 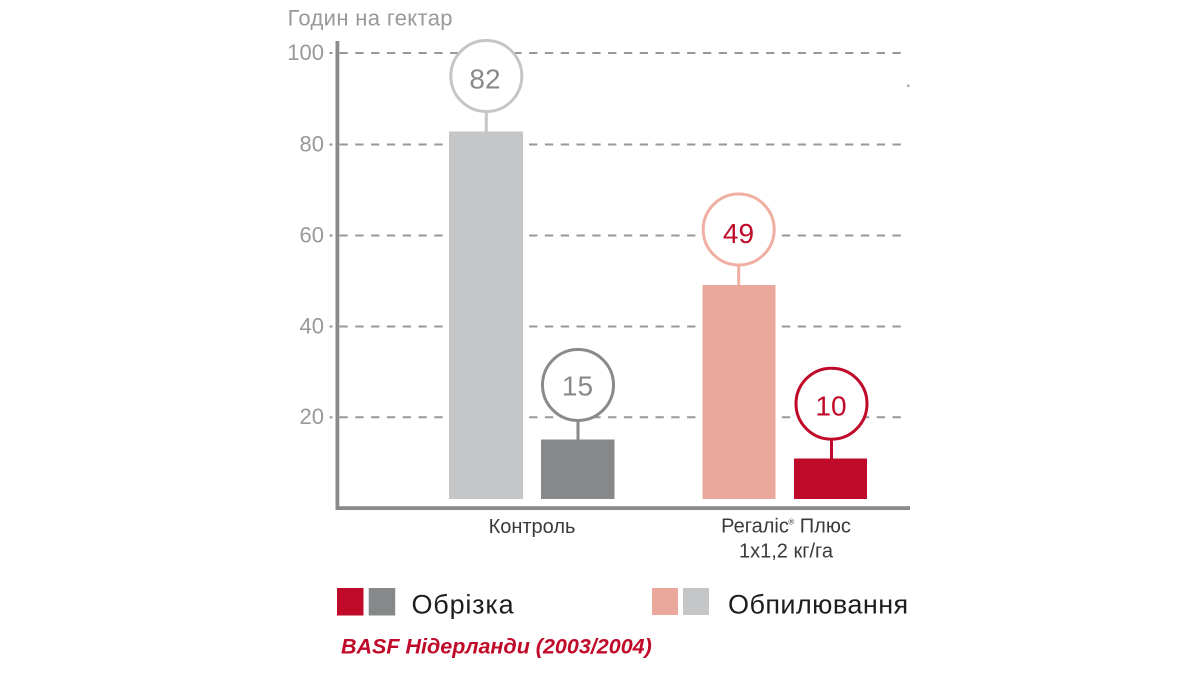 I want to click on svg-text: 80, so click(x=312, y=143).